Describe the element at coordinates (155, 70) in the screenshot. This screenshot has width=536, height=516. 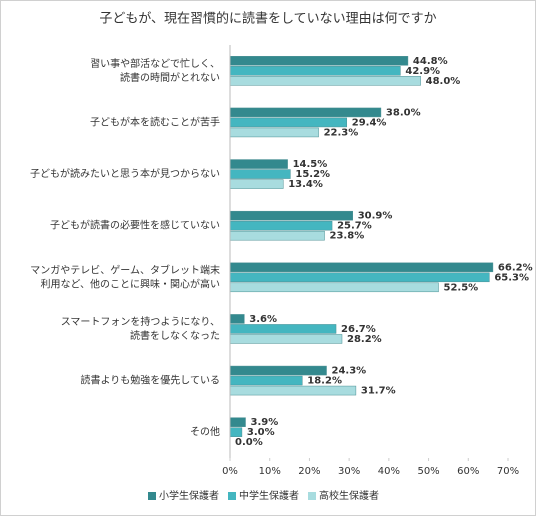
I see `category-label: 習い事や部活などで忙しく、読書の時間がとれない` at that location.